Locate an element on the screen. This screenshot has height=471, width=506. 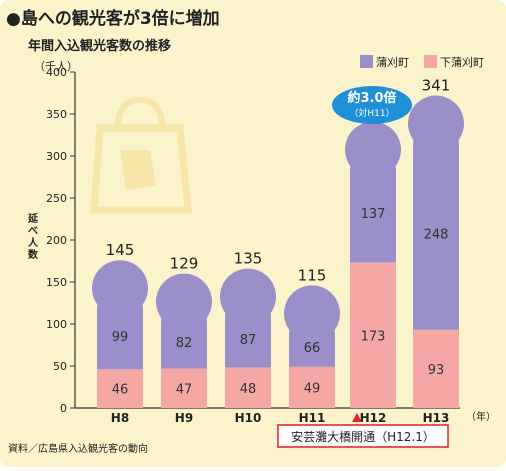
total-label: 145 is located at coordinates (120, 250).